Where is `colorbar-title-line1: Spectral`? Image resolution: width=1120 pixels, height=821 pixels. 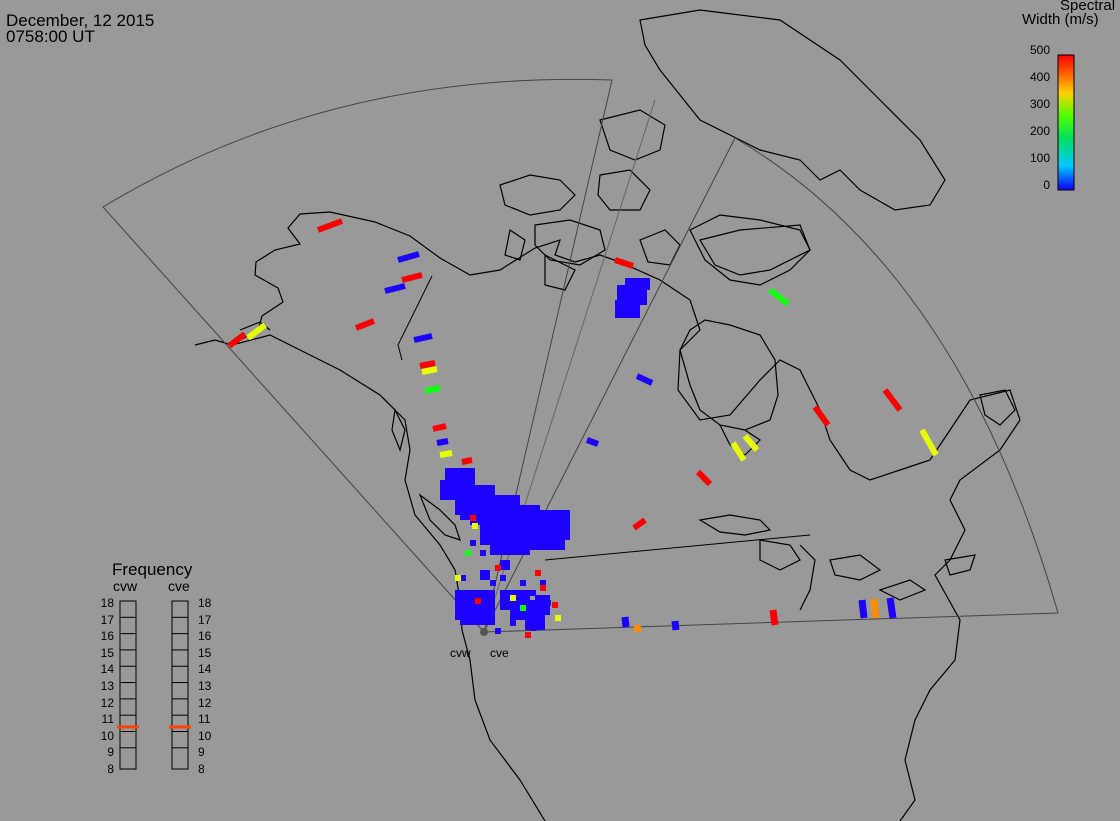
colorbar-title-line1: Spectral is located at coordinates (1088, 7).